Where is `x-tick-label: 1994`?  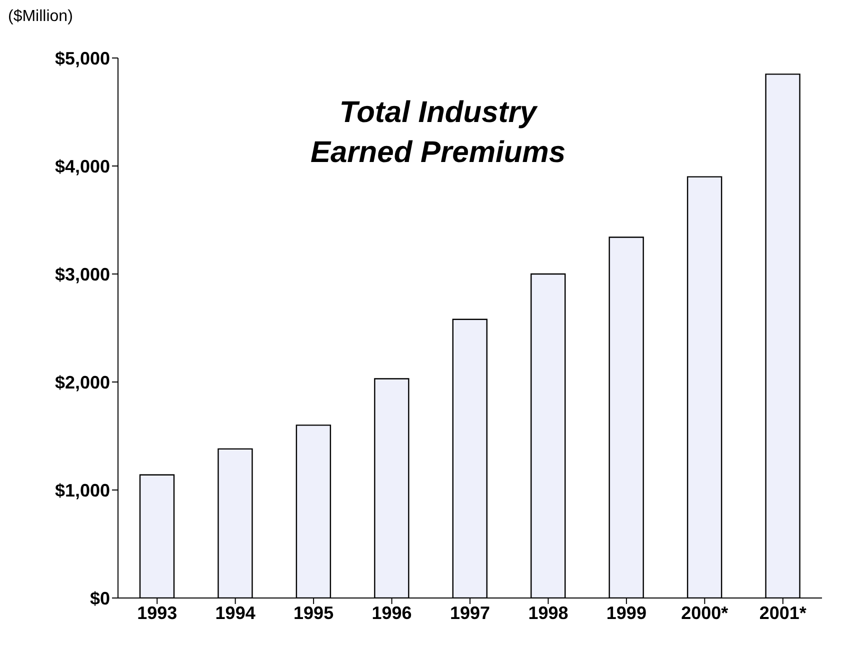 x-tick-label: 1994 is located at coordinates (235, 612).